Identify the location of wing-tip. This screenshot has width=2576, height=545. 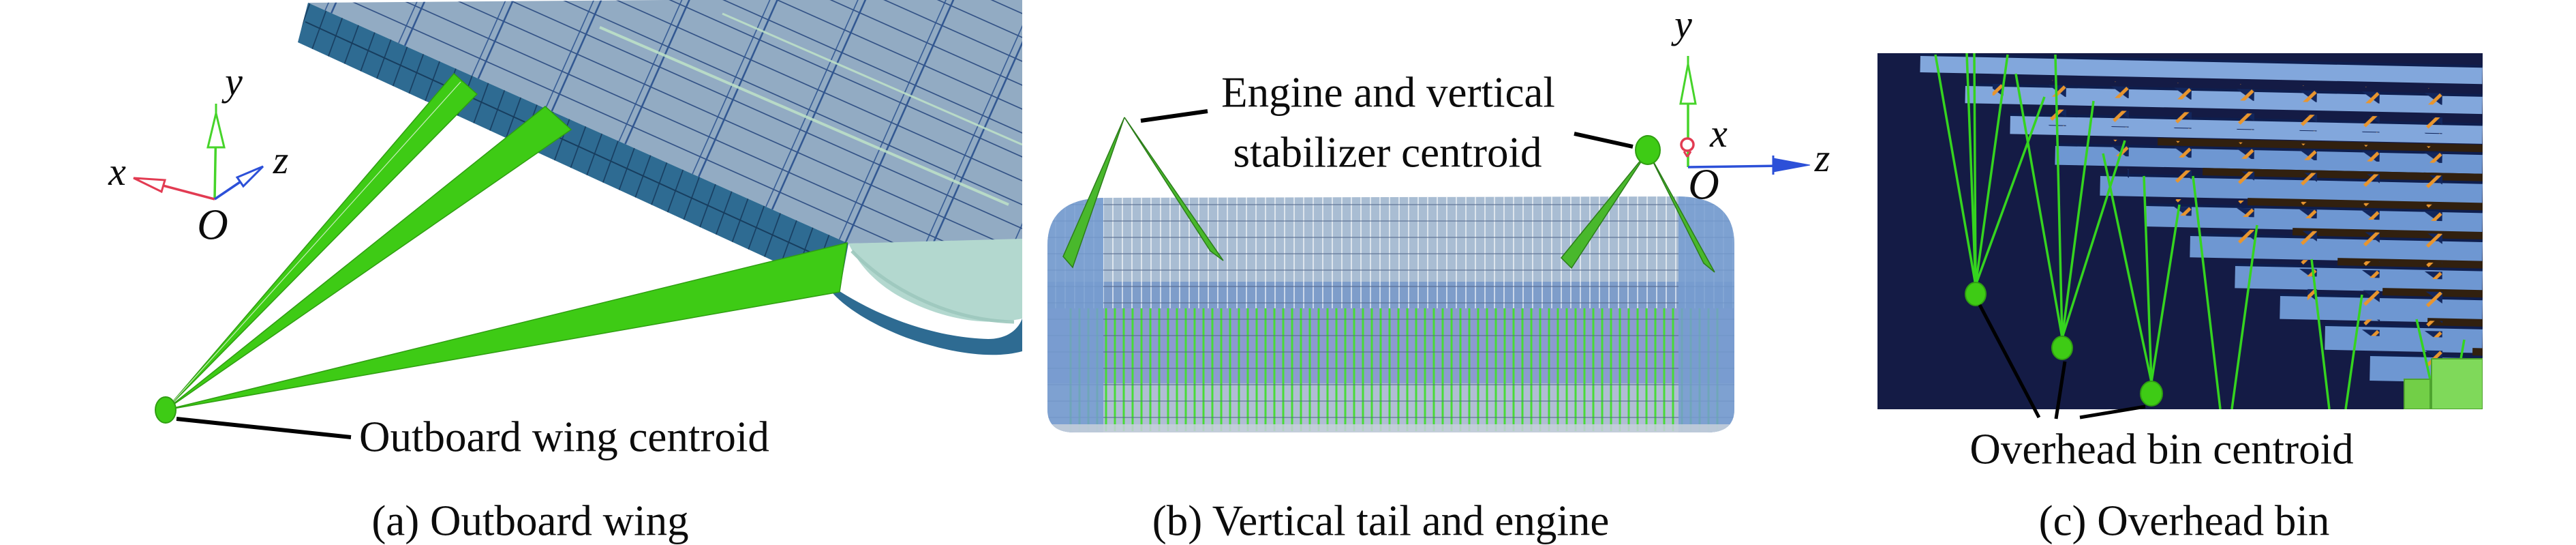
(927, 297).